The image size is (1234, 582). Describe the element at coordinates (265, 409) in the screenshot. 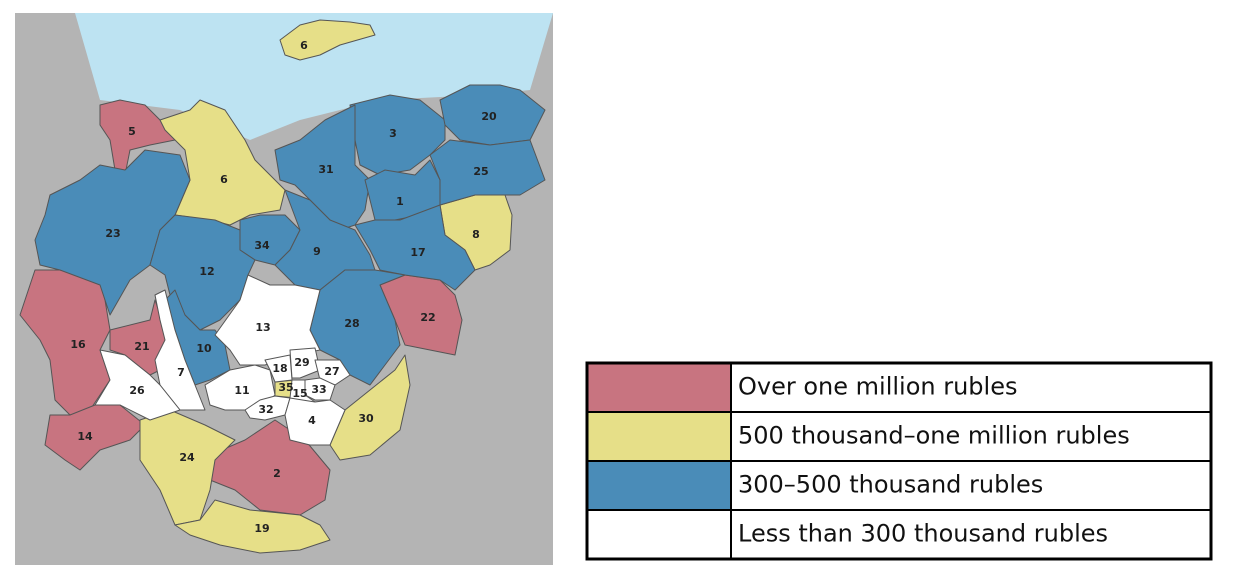

I see `region-label: 32` at that location.